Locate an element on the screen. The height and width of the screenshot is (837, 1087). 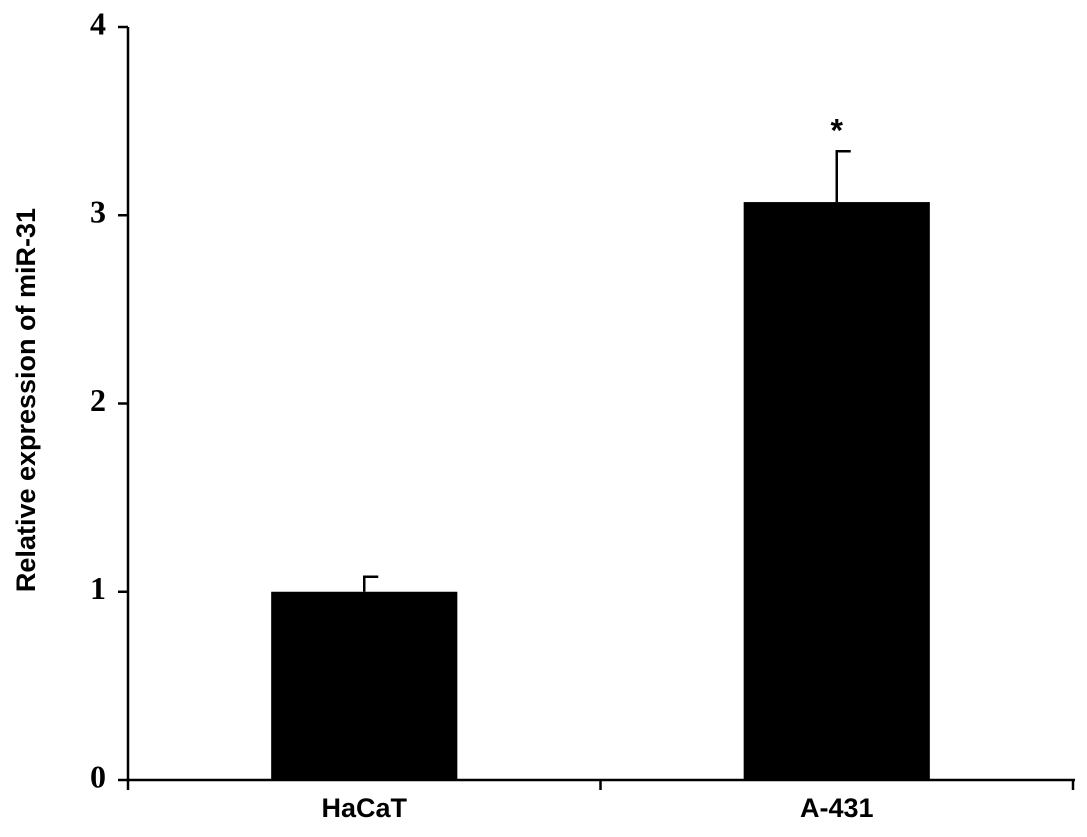
y-tick-label: 2 is located at coordinates (98, 400).